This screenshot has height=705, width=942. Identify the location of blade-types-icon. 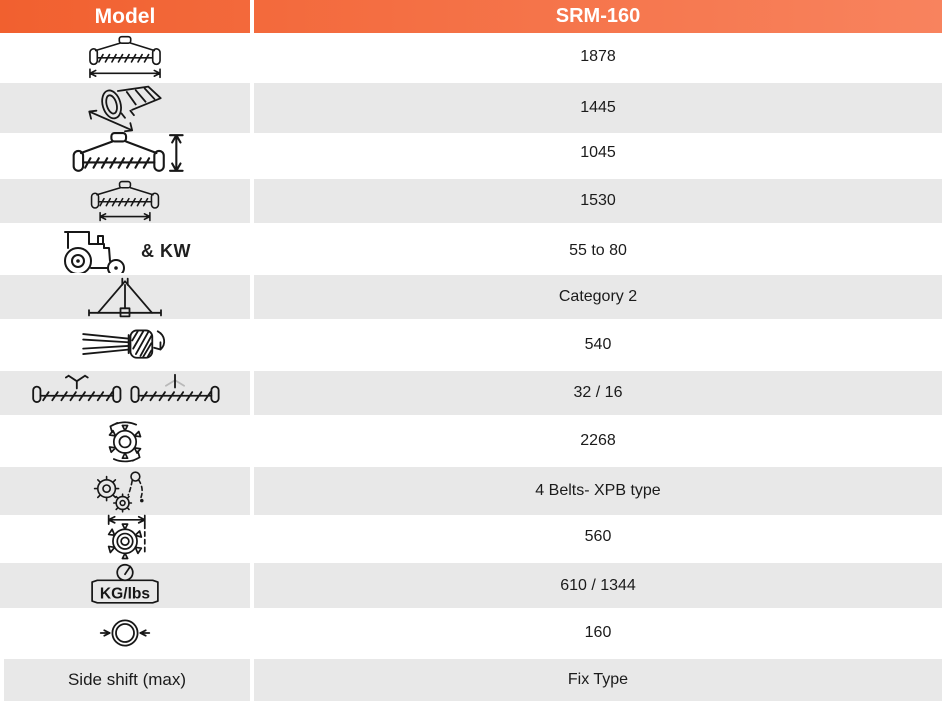
(126, 388).